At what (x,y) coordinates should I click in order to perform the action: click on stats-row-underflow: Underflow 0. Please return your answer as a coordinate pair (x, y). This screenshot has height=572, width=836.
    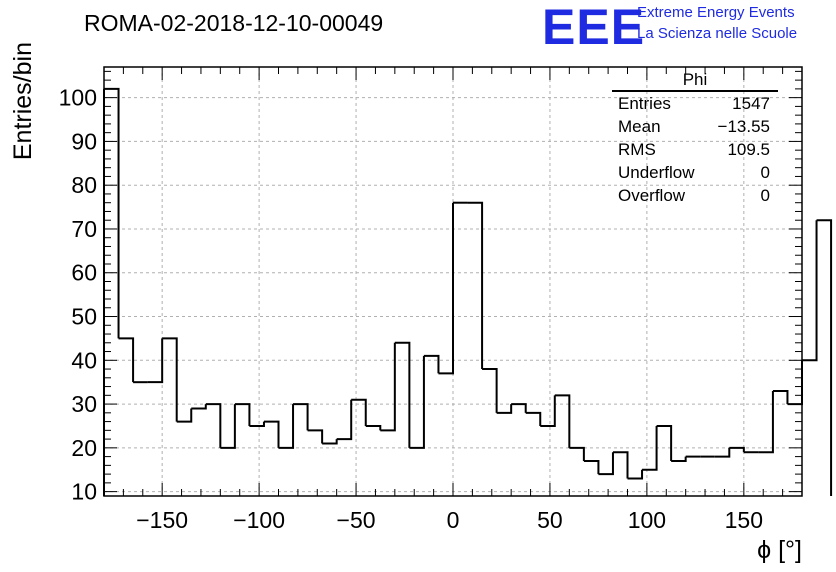
    Looking at the image, I should click on (695, 172).